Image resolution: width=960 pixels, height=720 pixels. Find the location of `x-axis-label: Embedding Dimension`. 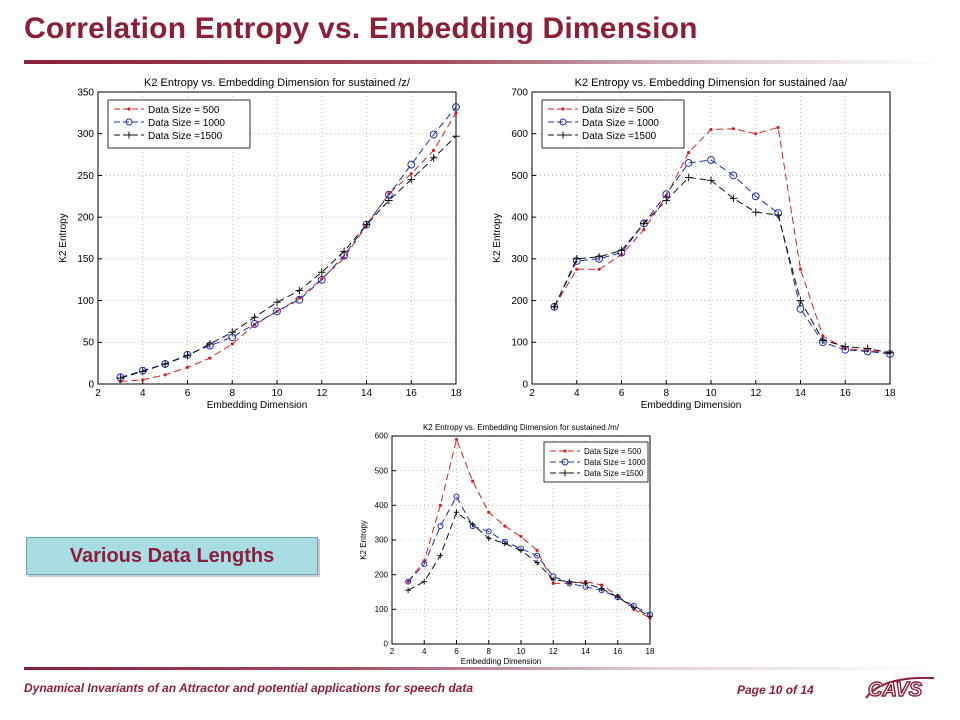

x-axis-label: Embedding Dimension is located at coordinates (691, 405).